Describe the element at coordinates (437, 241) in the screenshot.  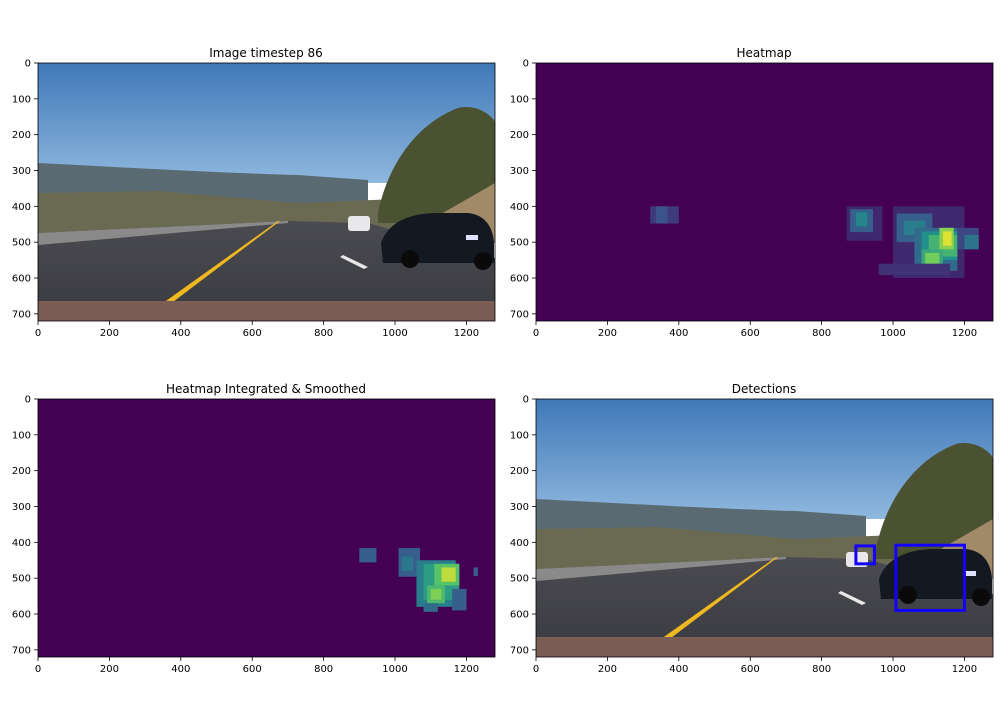
I see `car-black` at that location.